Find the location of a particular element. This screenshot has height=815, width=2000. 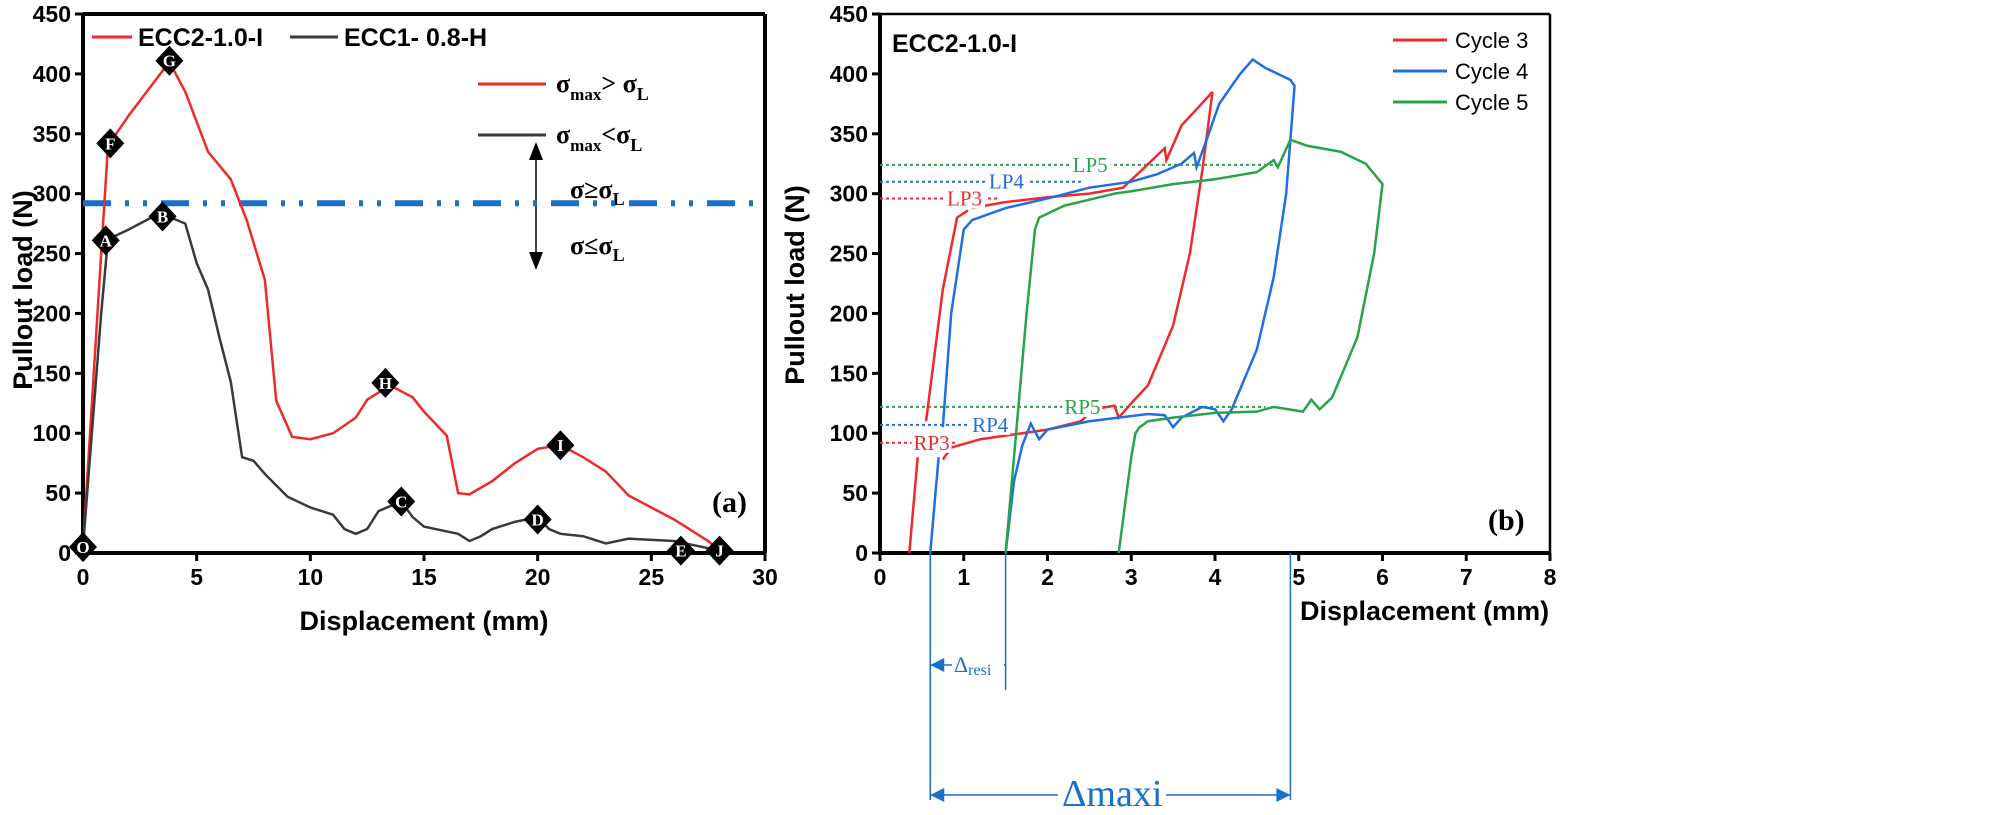

marker-label: I is located at coordinates (560, 445).